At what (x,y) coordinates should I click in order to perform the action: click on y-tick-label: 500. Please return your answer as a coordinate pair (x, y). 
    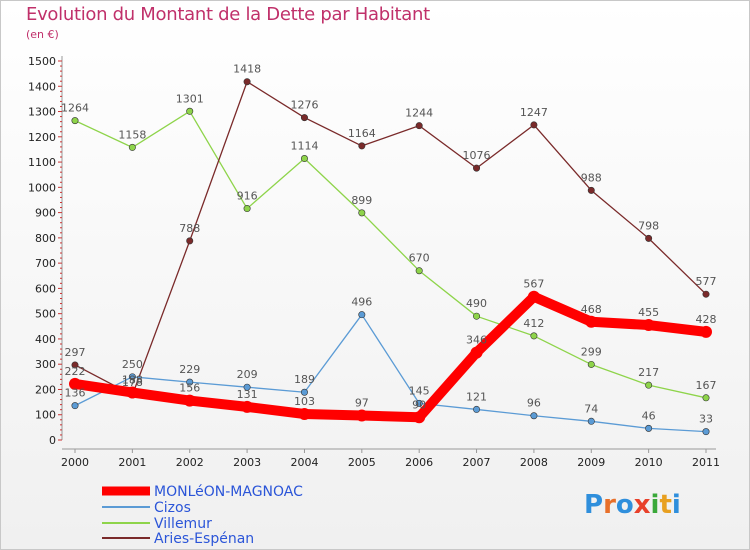
    Looking at the image, I should click on (45, 314).